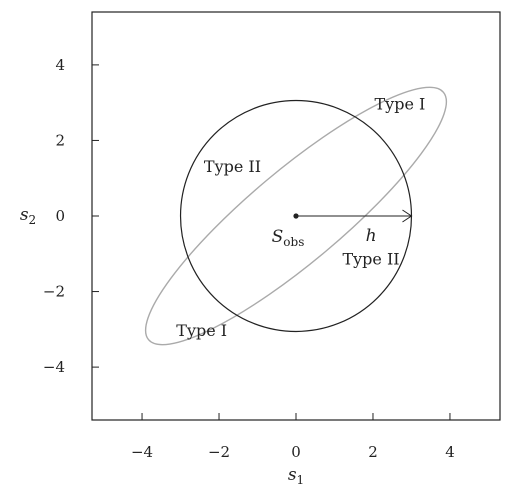 Image resolution: width=528 pixels, height=498 pixels. I want to click on x-tick-label: 4, so click(450, 452).